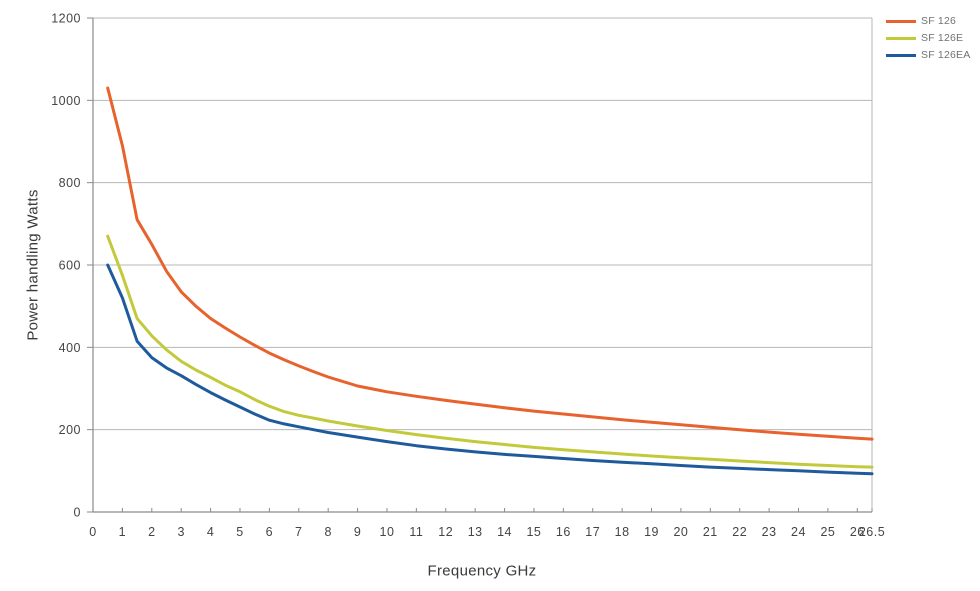 Image resolution: width=980 pixels, height=591 pixels. Describe the element at coordinates (66, 101) in the screenshot. I see `y-tick-label-1000: 1000` at that location.